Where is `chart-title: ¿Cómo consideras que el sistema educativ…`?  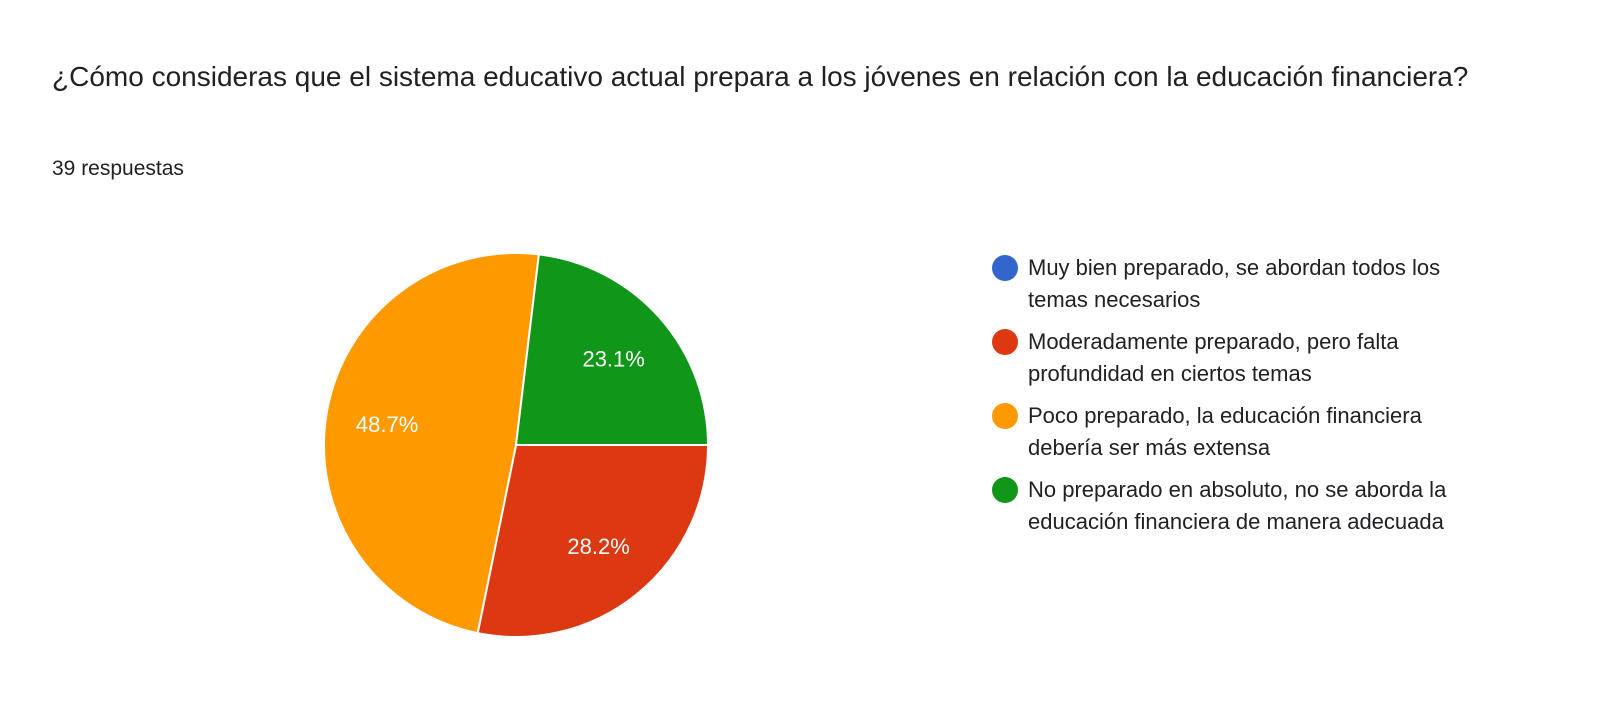
chart-title: ¿Cómo consideras que el sistema educativ… is located at coordinates (760, 76).